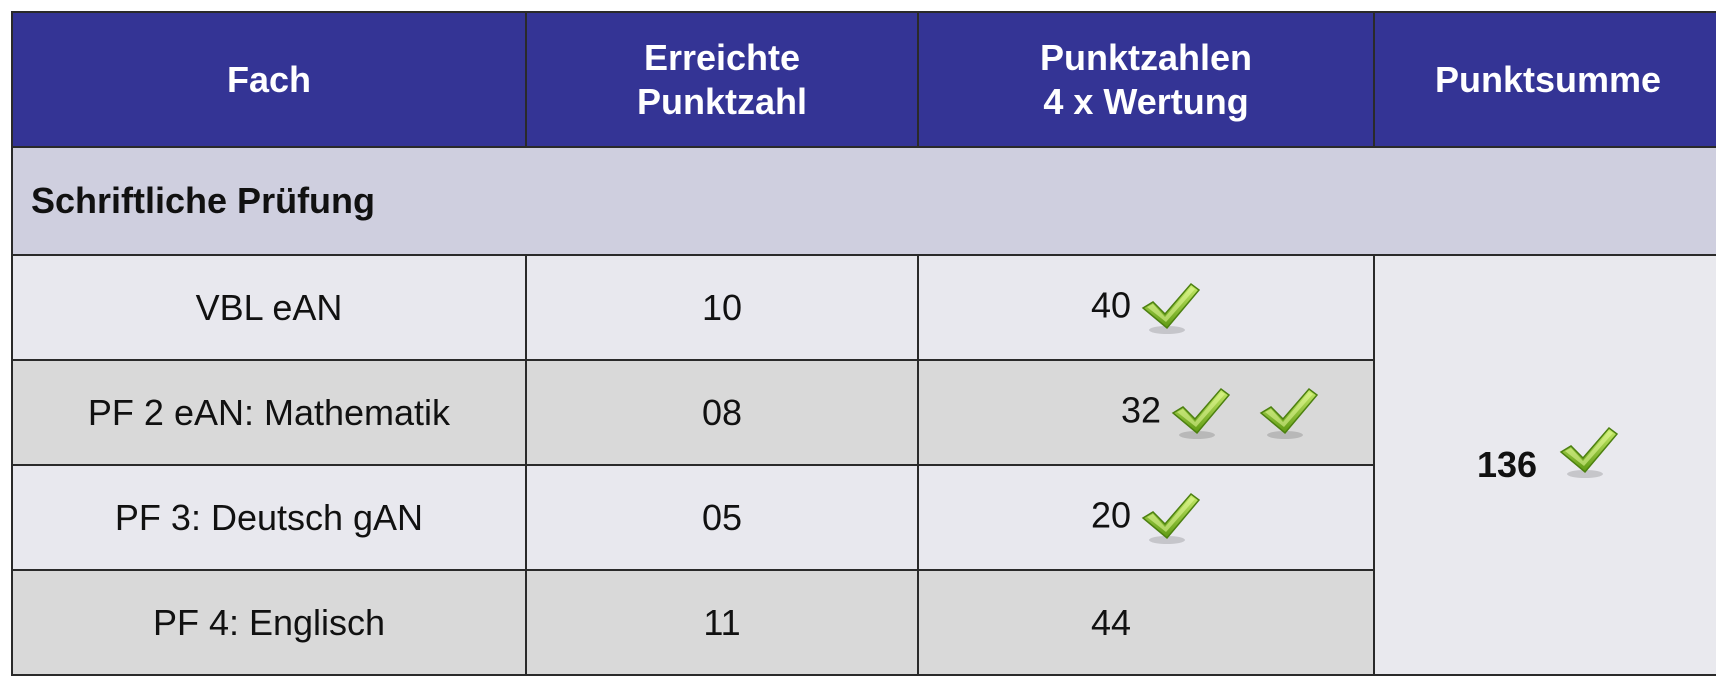  I want to click on sum-cell: 136, so click(1544, 465).